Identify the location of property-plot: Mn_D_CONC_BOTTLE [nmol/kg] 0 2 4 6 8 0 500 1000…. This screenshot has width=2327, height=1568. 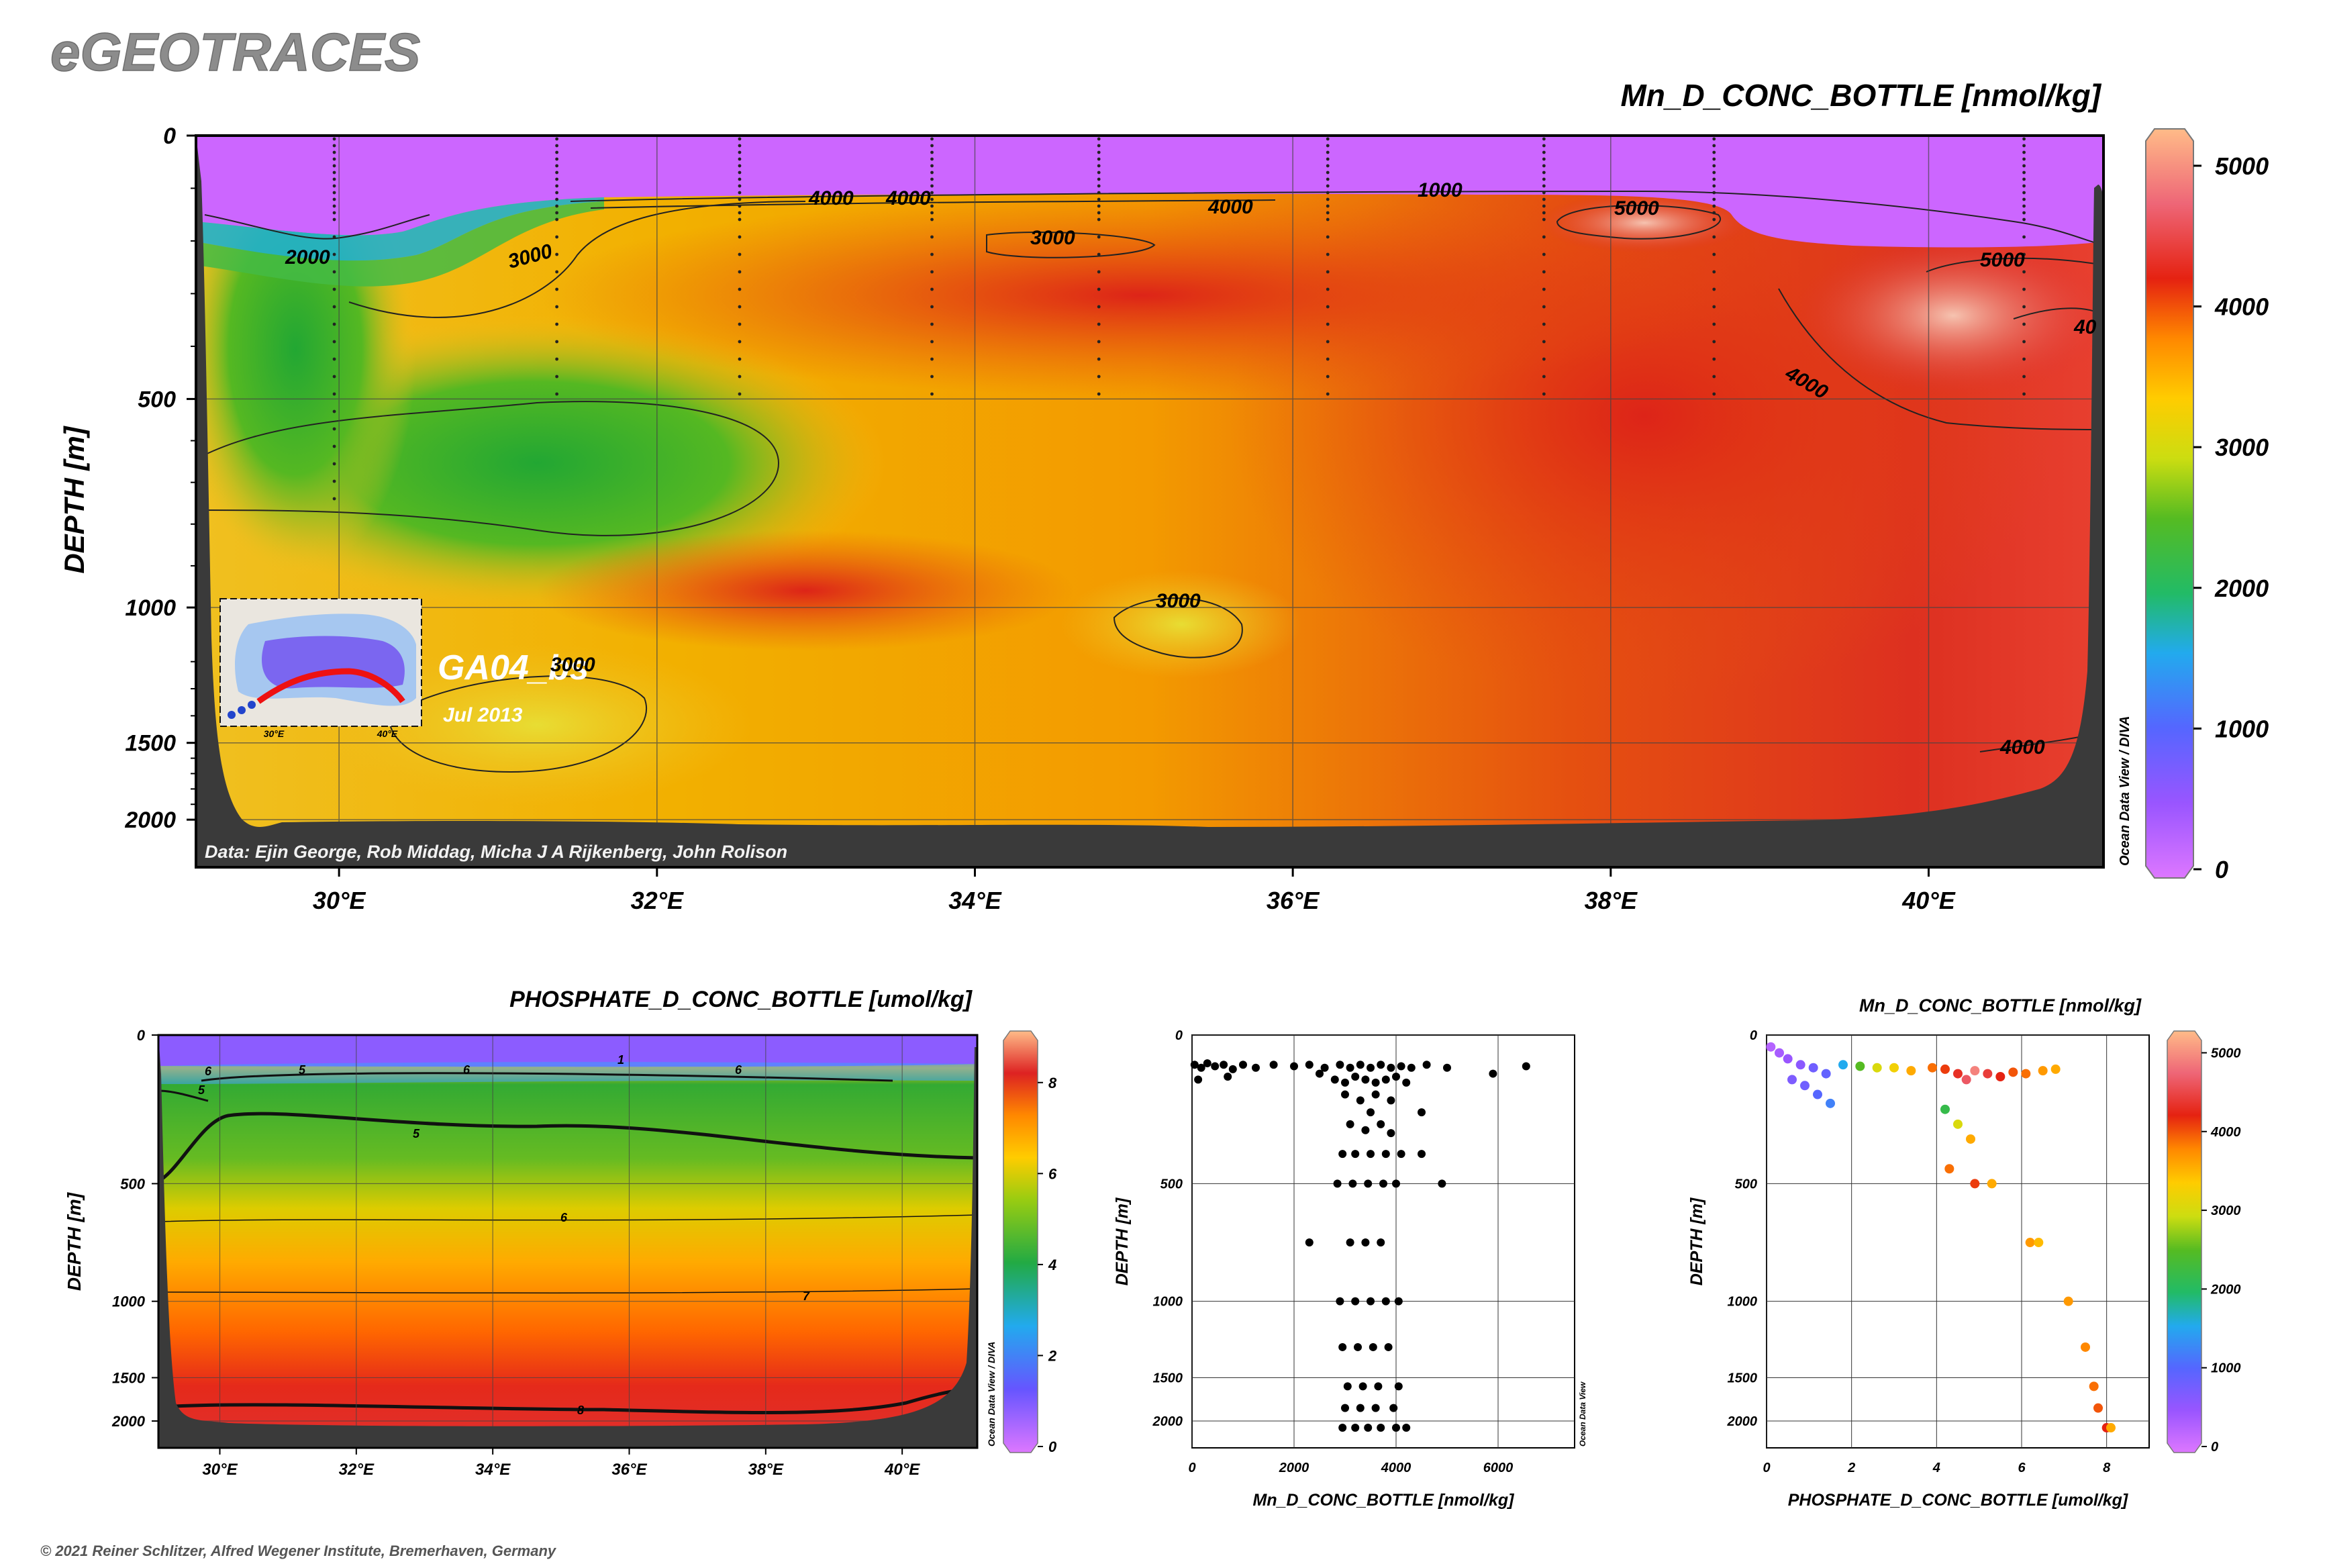
(1964, 1253).